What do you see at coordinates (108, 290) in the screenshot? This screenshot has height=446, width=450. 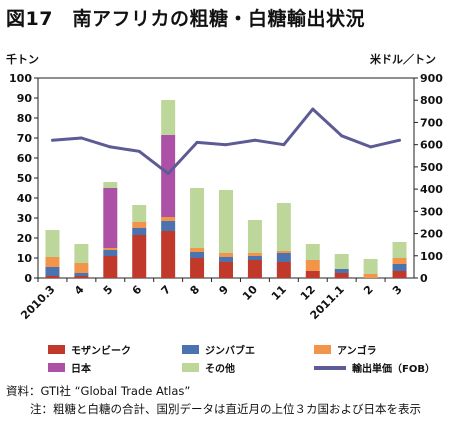 I see `x-tick-label: 5` at bounding box center [108, 290].